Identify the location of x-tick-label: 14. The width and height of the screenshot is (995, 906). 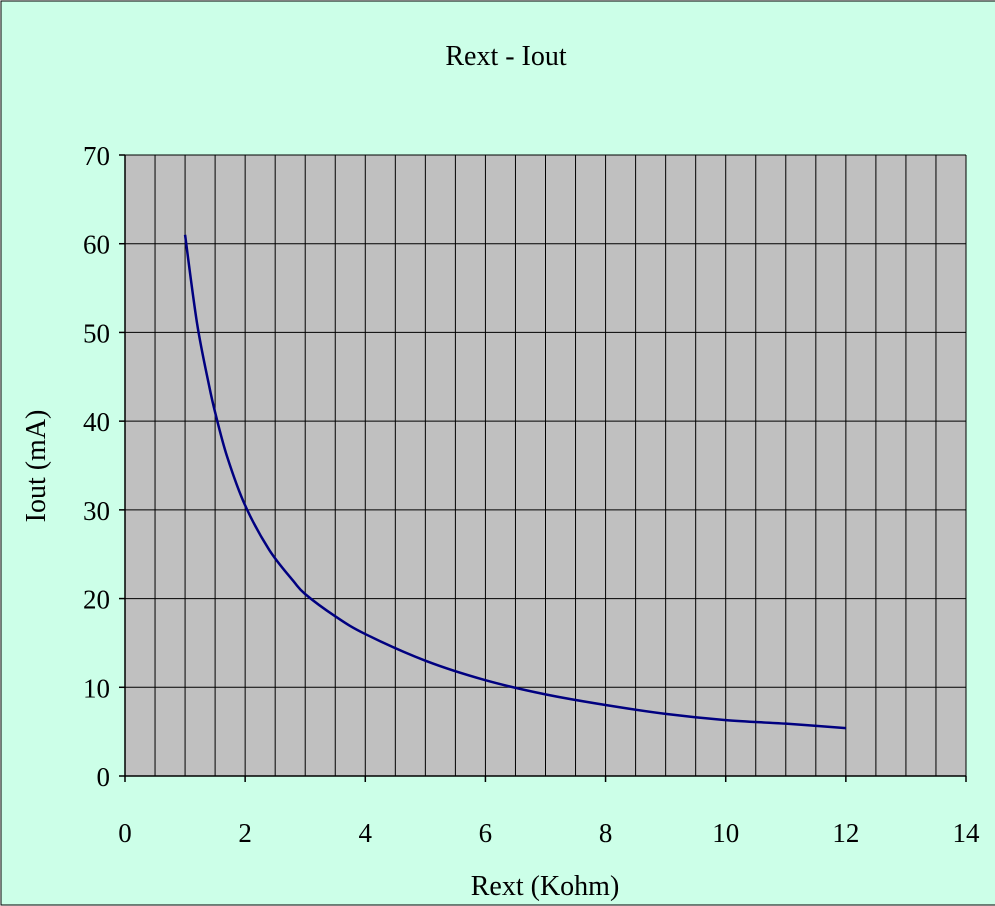
(967, 833).